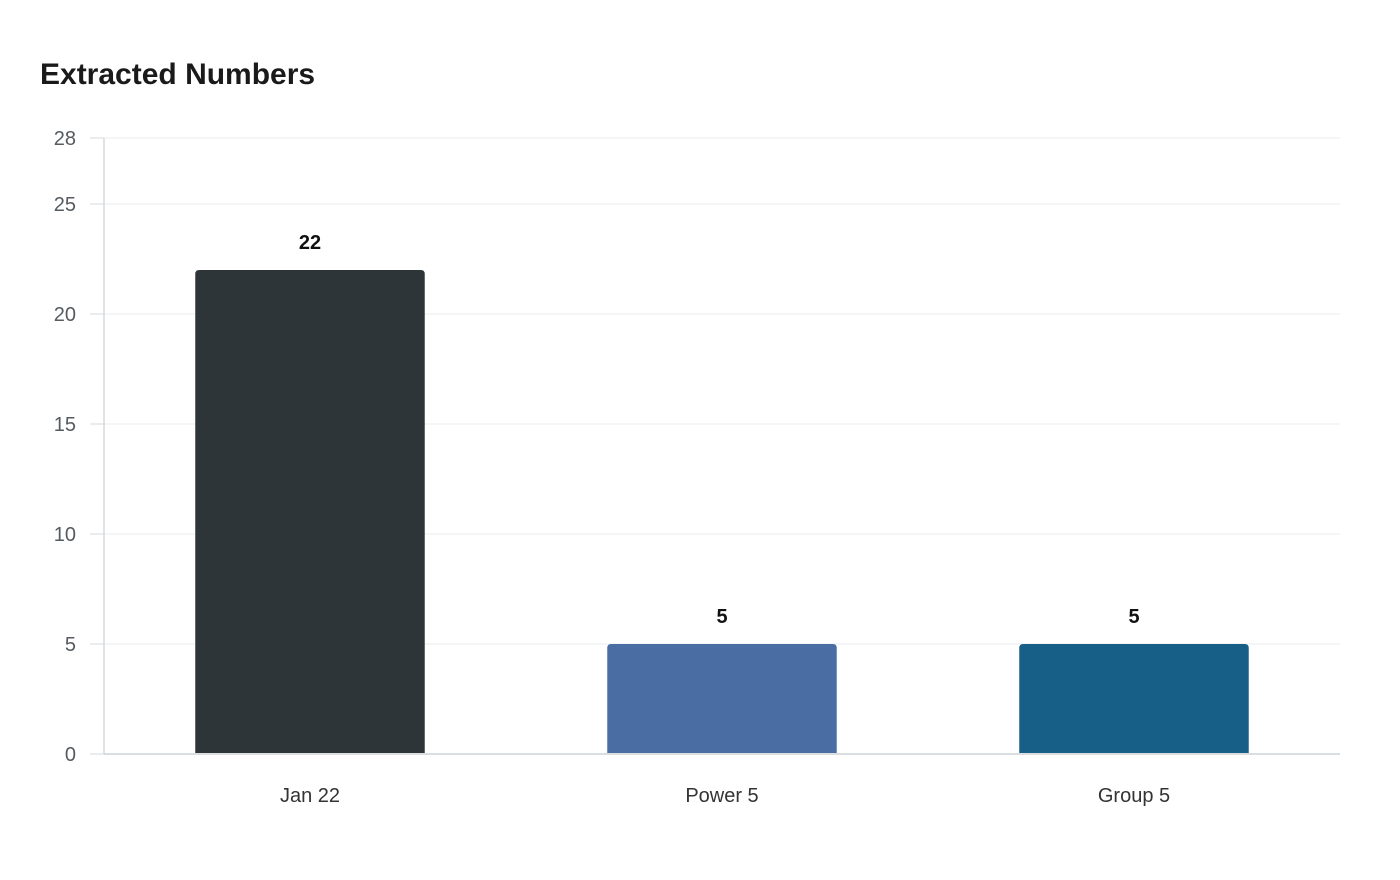  I want to click on y-tick-label: 5, so click(70, 645).